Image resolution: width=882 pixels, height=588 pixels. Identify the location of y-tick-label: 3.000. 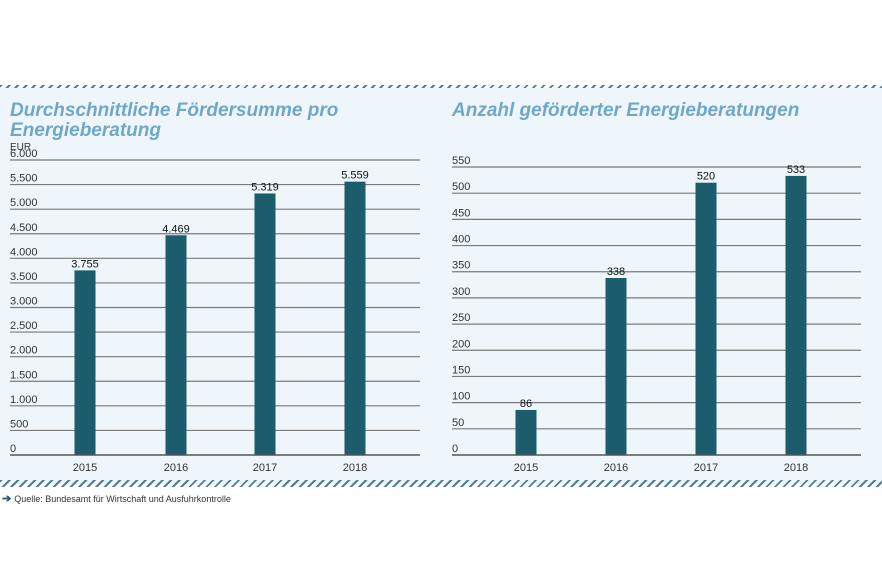
(24, 302).